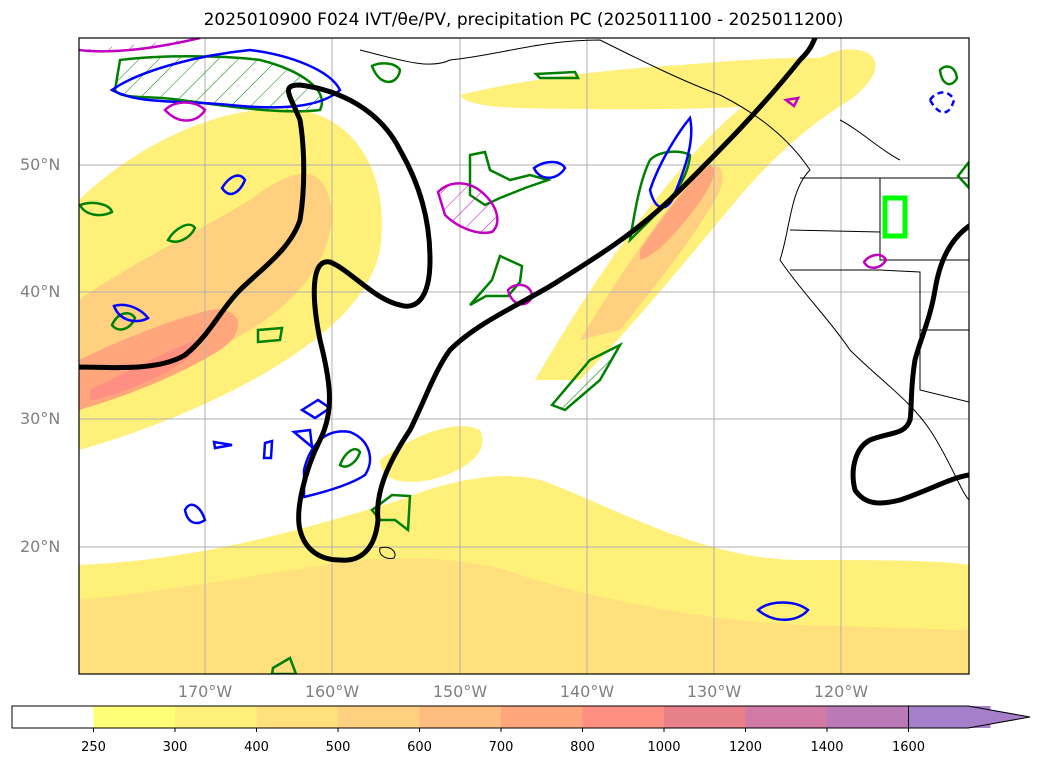  I want to click on colorbar-tick-label: 250, so click(93, 747).